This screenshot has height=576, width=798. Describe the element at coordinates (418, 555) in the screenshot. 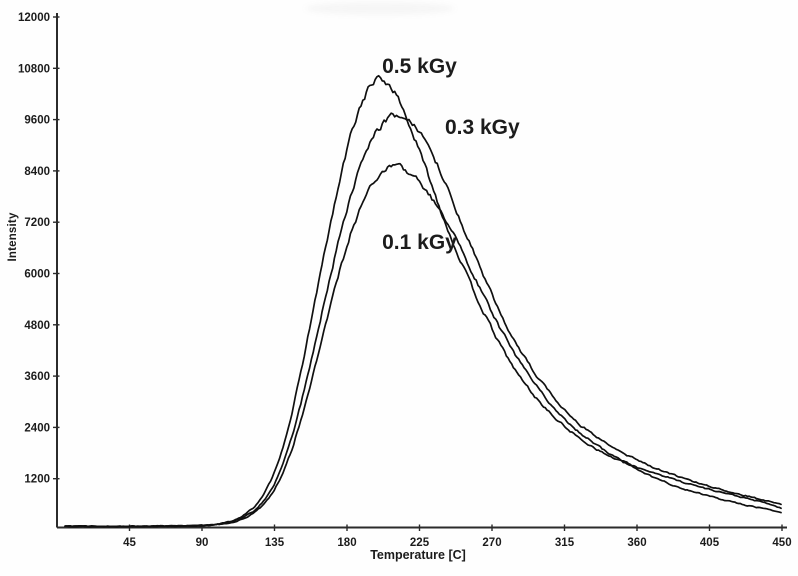

I see `x-axis-title: Temperature [C]` at that location.